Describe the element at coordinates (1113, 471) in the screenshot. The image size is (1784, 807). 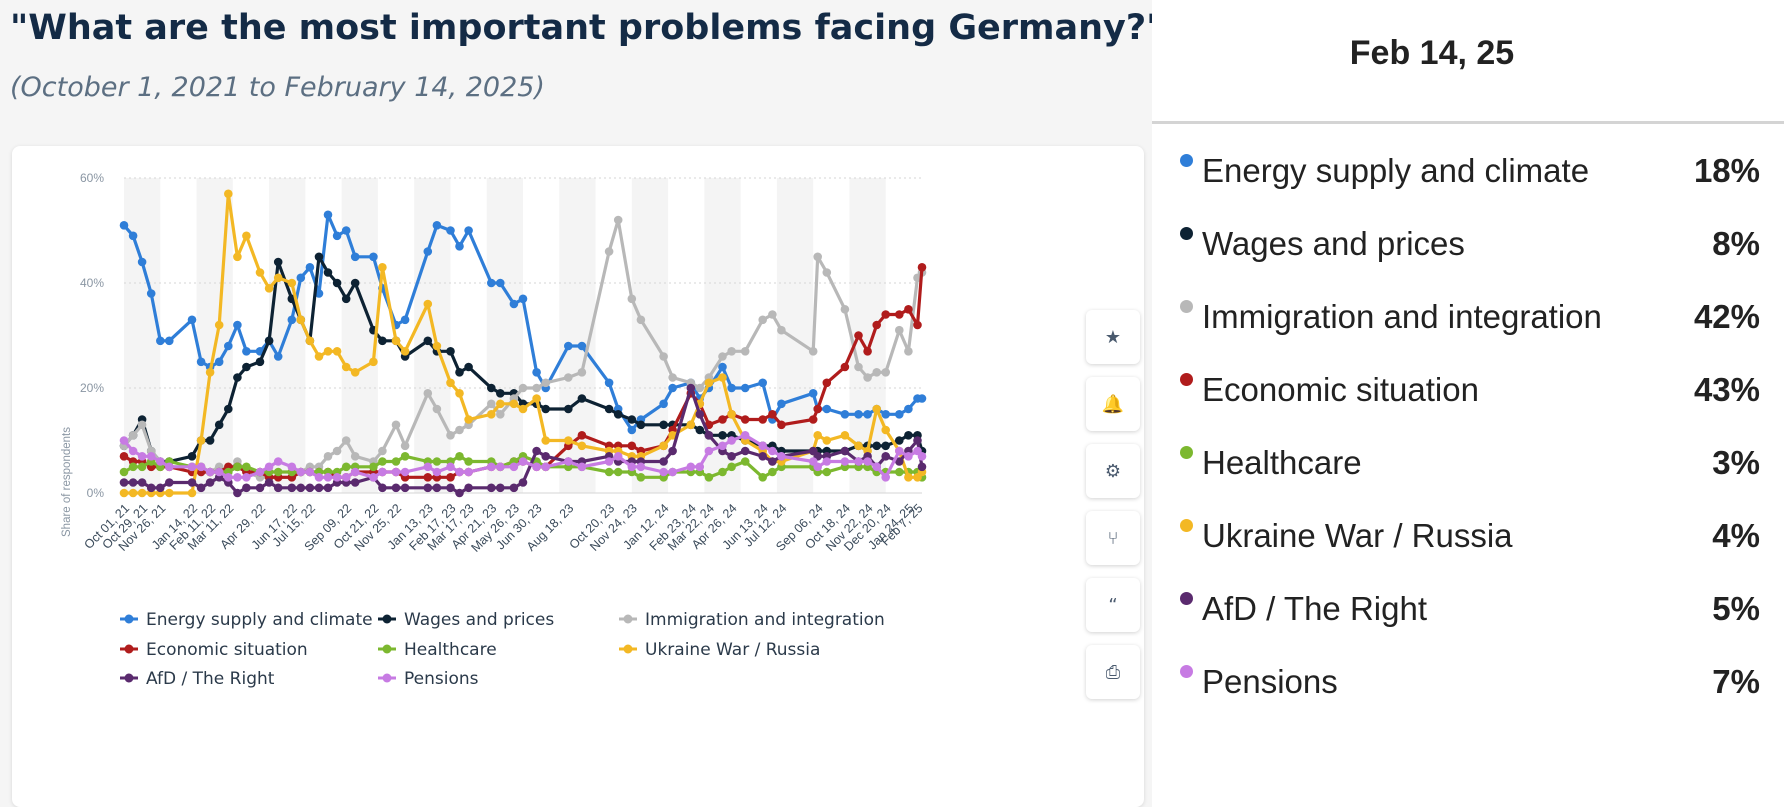
I see `gear-button: ⚙` at that location.